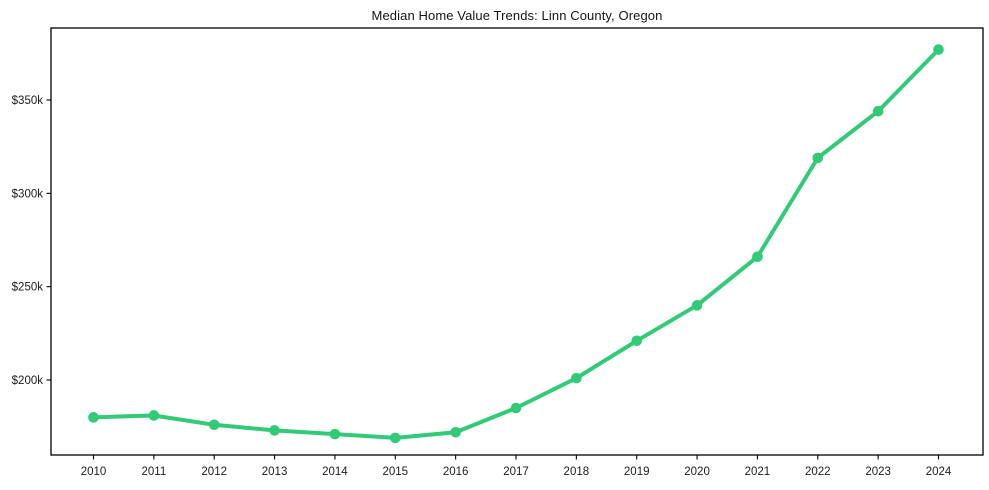 This screenshot has height=490, width=989. I want to click on x-tick-label: 2014, so click(335, 472).